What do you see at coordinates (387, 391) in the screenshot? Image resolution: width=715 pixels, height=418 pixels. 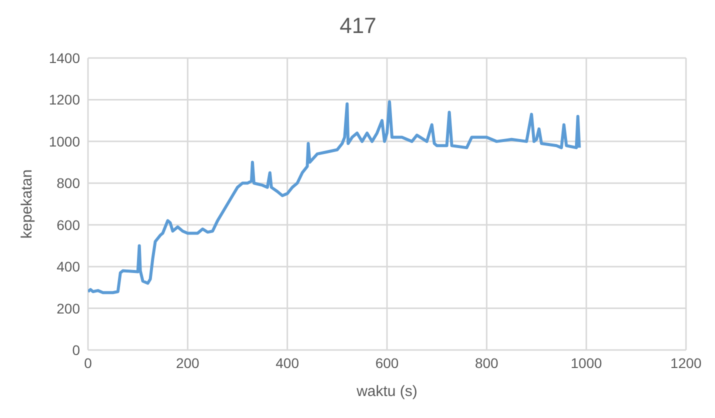 I see `x-axis-title: waktu (s)` at bounding box center [387, 391].